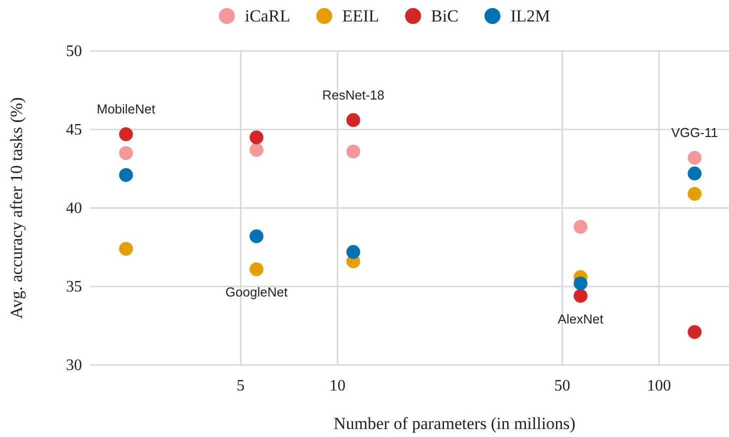 Image resolution: width=729 pixels, height=437 pixels. Describe the element at coordinates (256, 292) in the screenshot. I see `annotation: GoogleNet` at that location.